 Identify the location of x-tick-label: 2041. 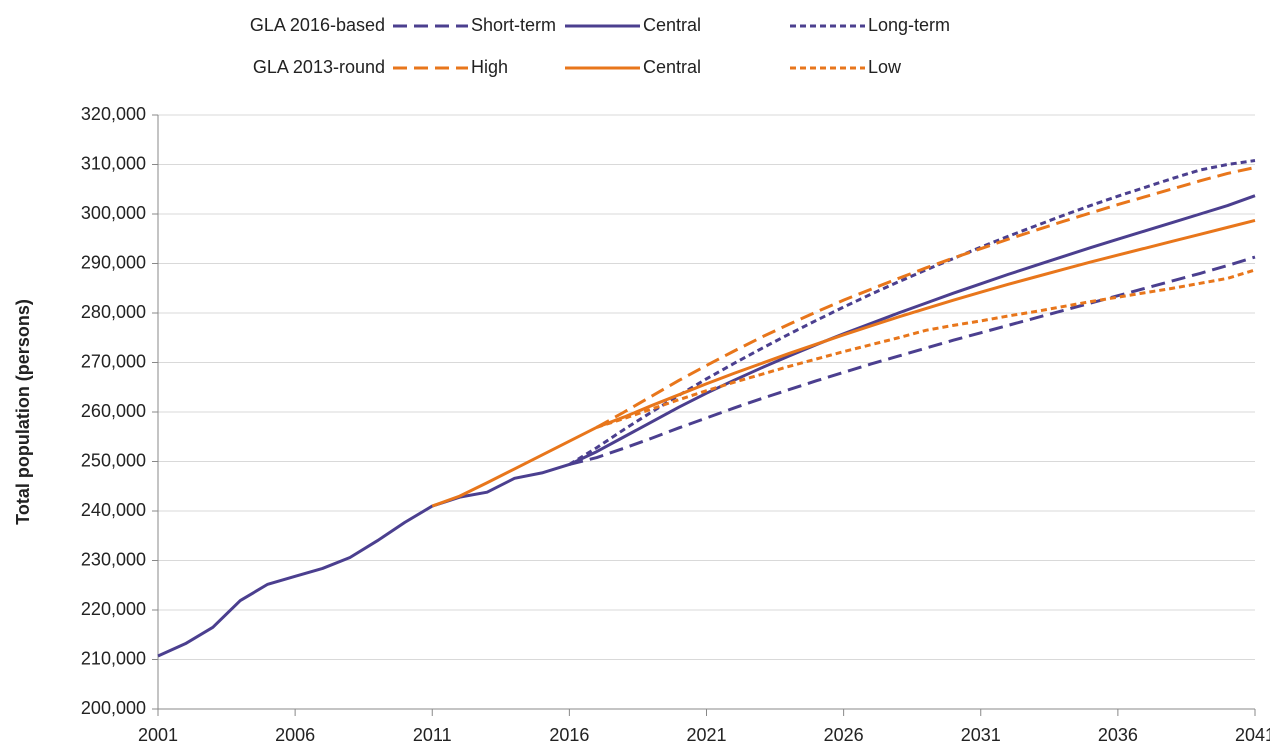
(1252, 735).